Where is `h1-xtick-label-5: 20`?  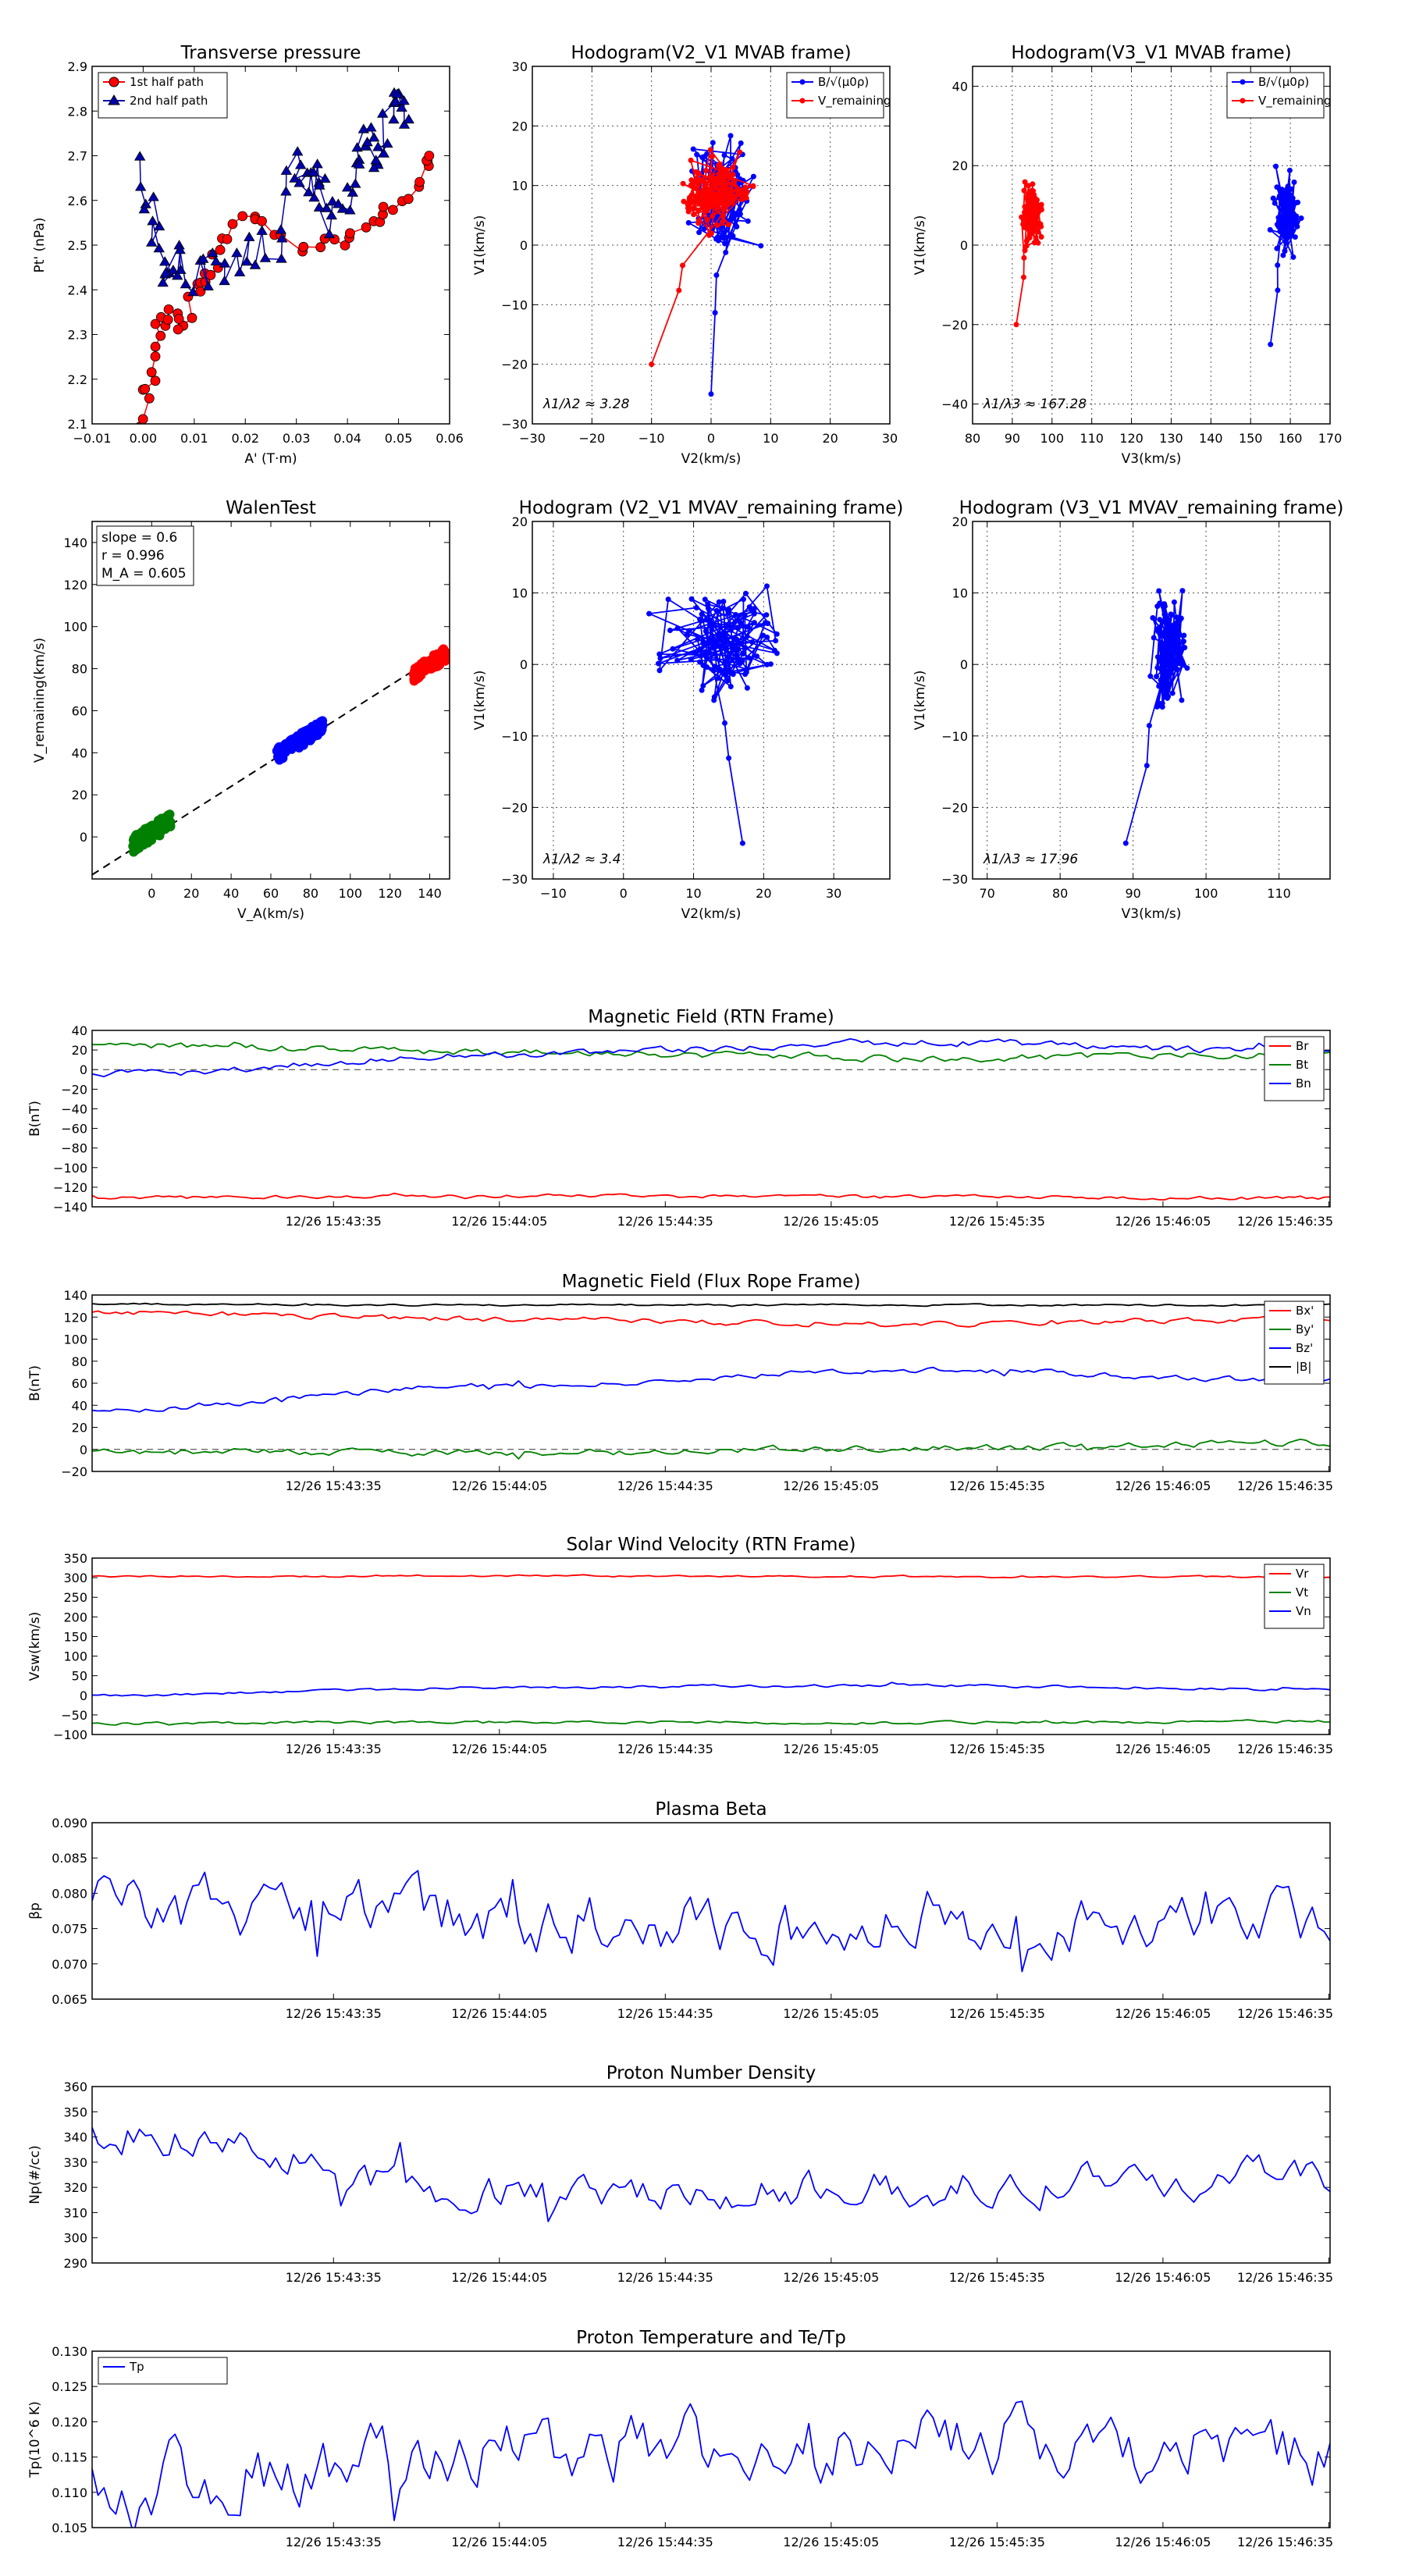
h1-xtick-label-5: 20 is located at coordinates (830, 439).